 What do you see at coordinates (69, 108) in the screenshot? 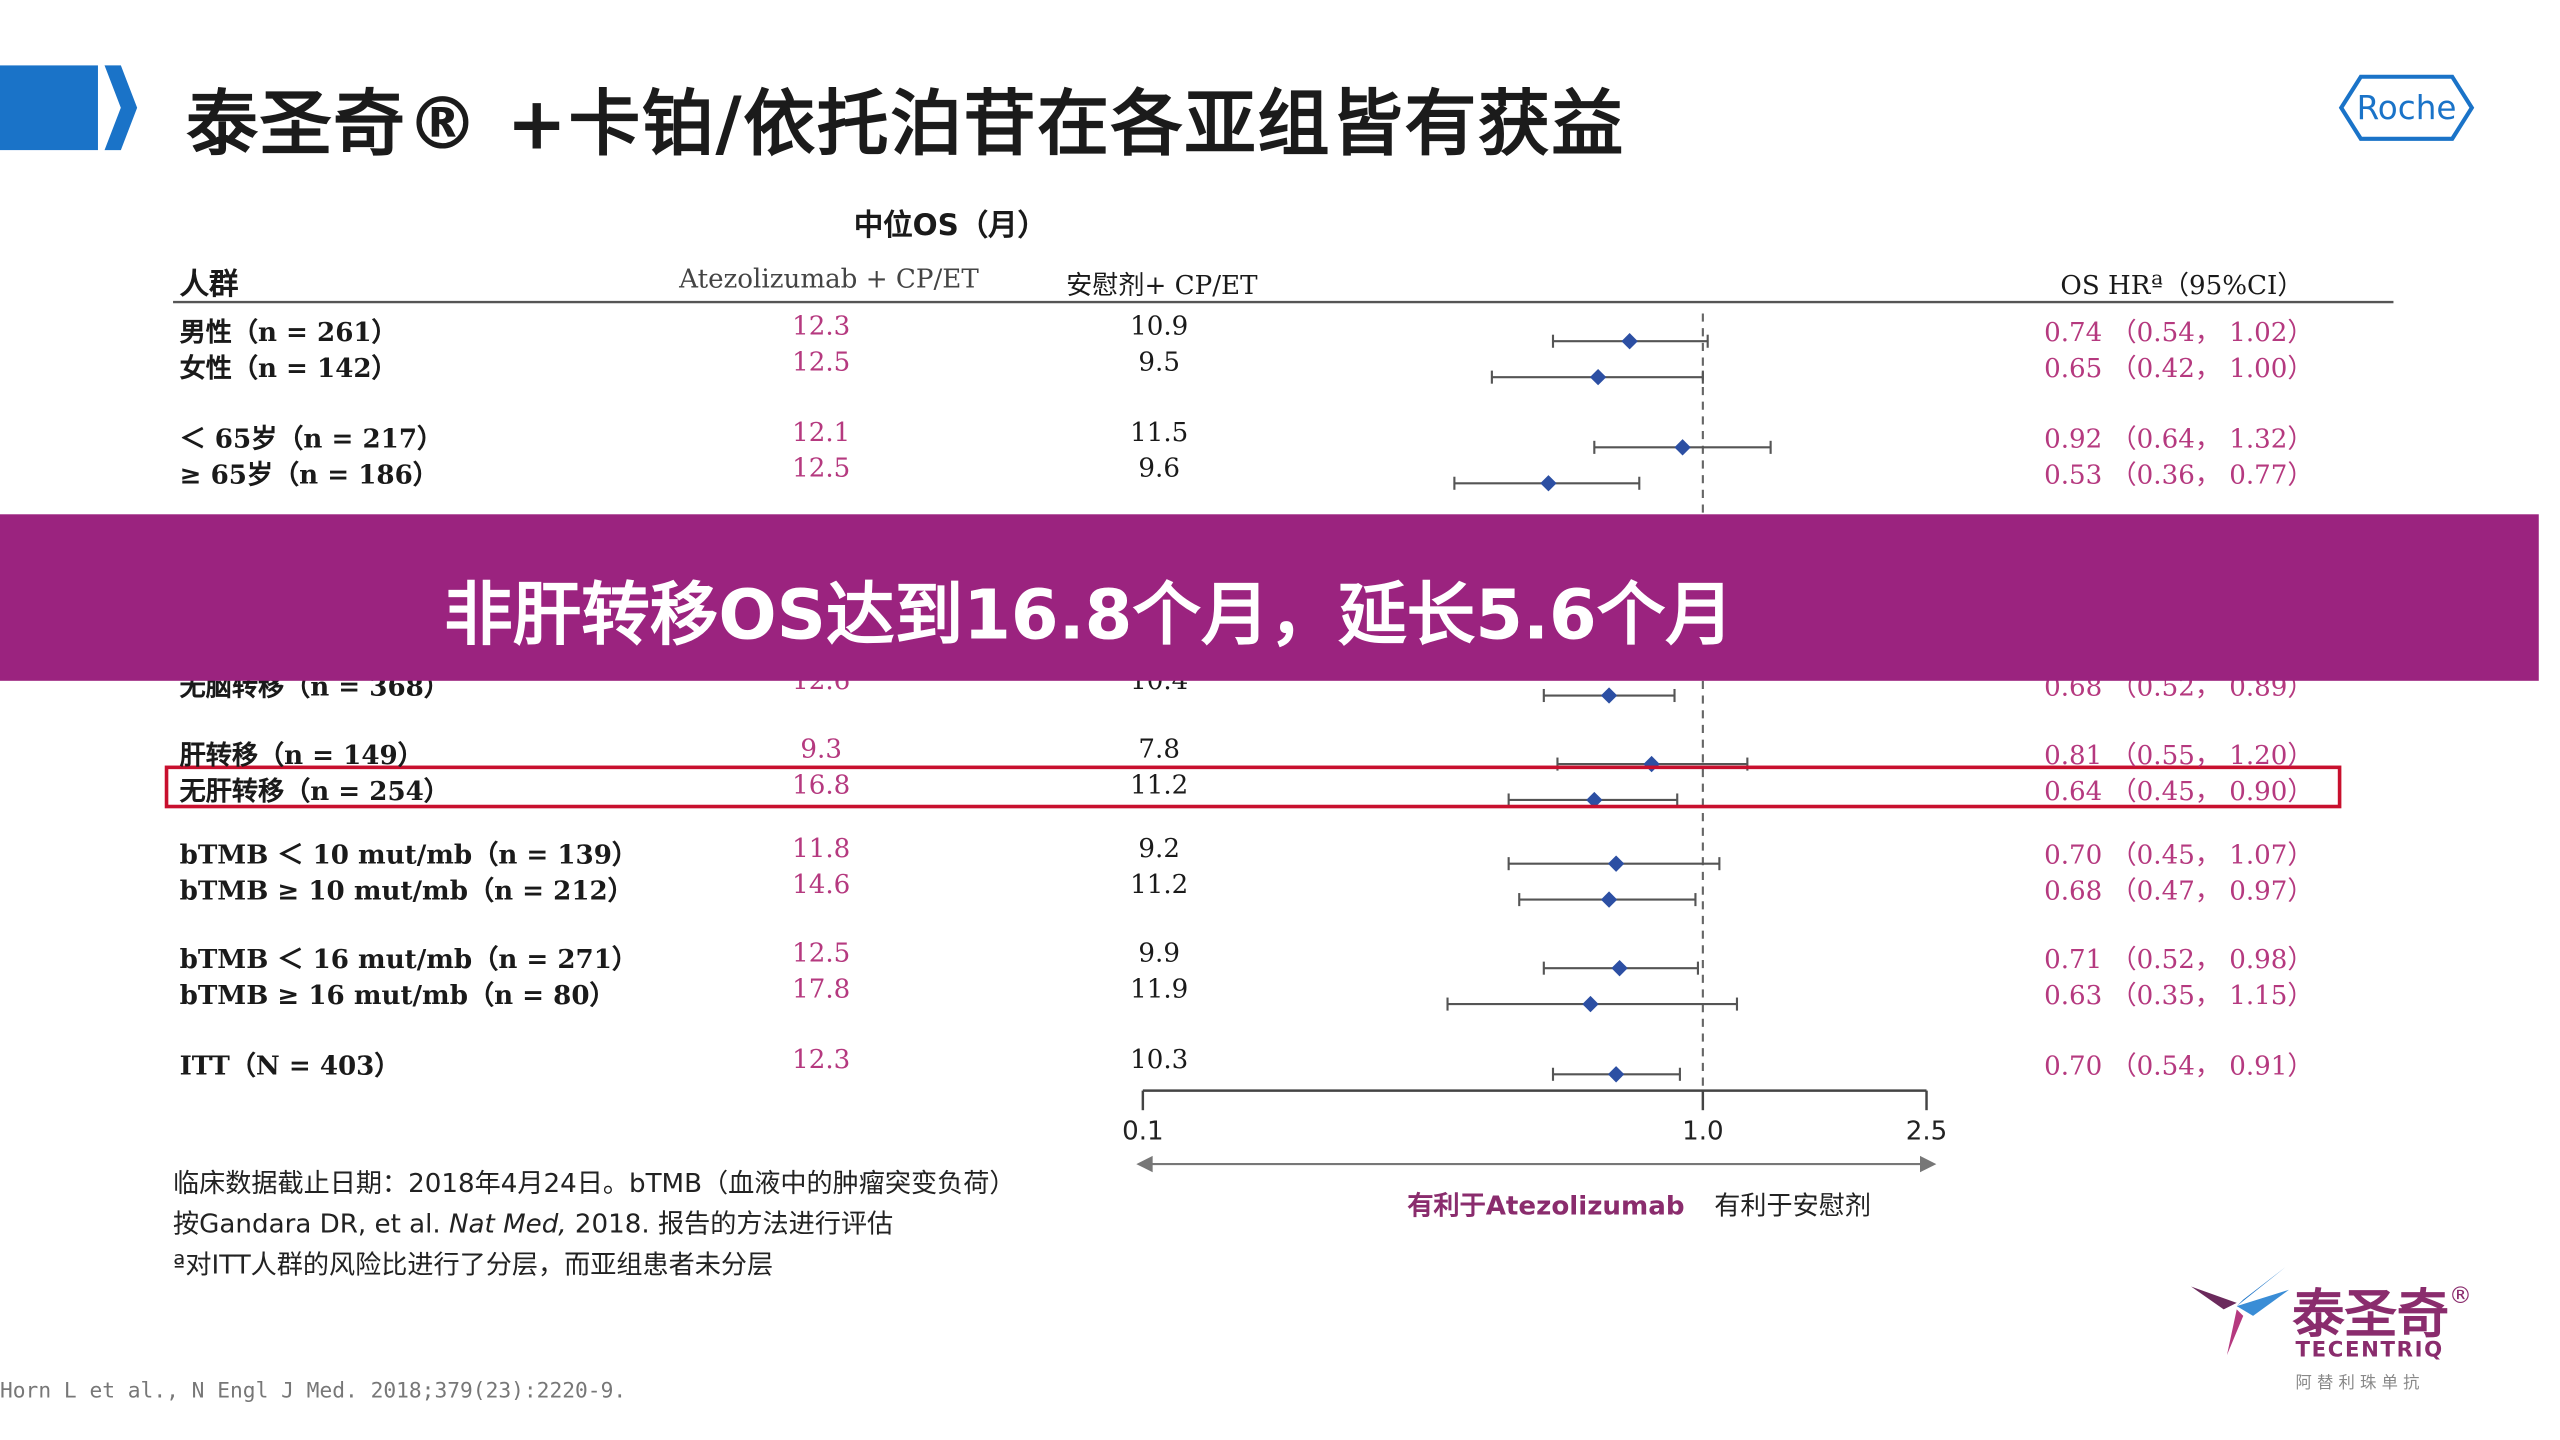
I see `header-accent-bar` at bounding box center [69, 108].